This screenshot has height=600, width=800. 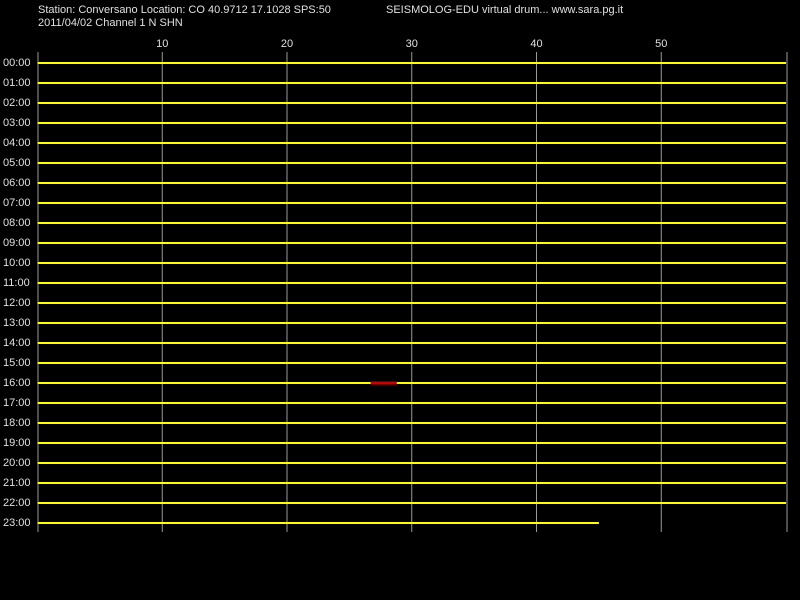 I want to click on row-label: 01:00, so click(x=17, y=83).